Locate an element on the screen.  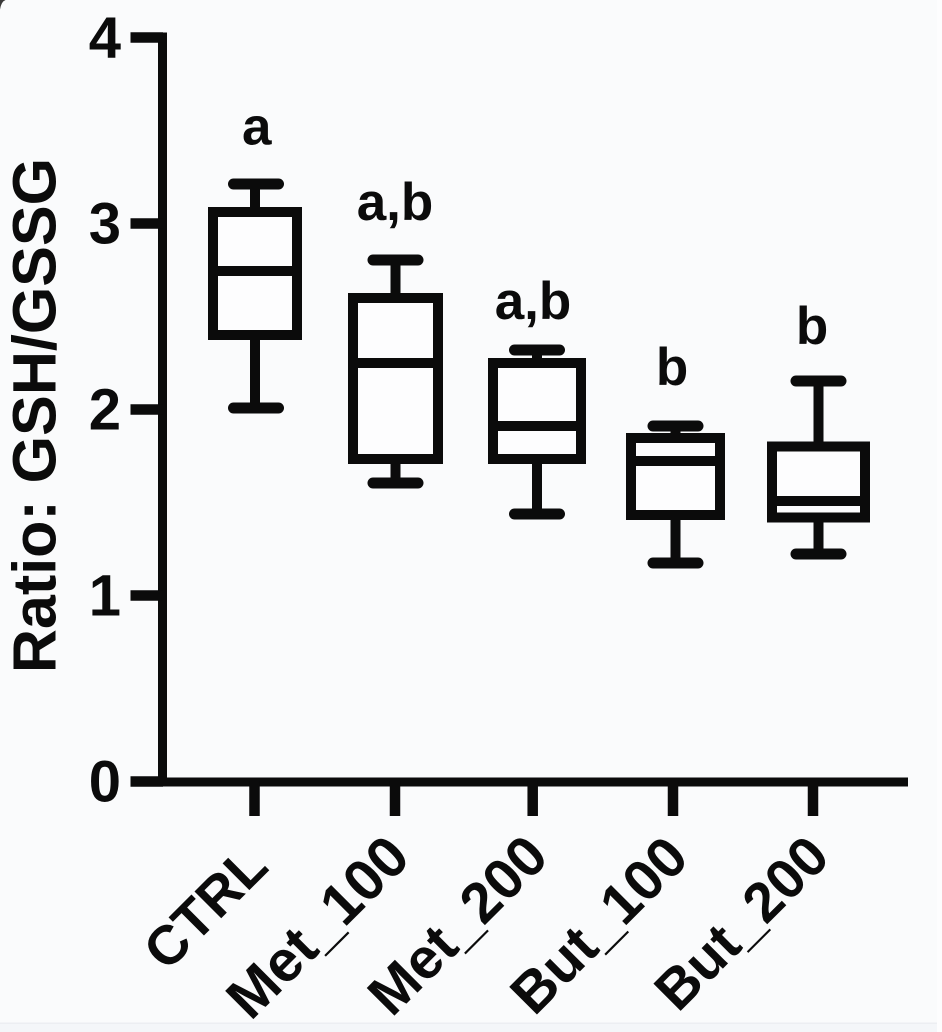
svg-text: 0 is located at coordinates (105, 781).